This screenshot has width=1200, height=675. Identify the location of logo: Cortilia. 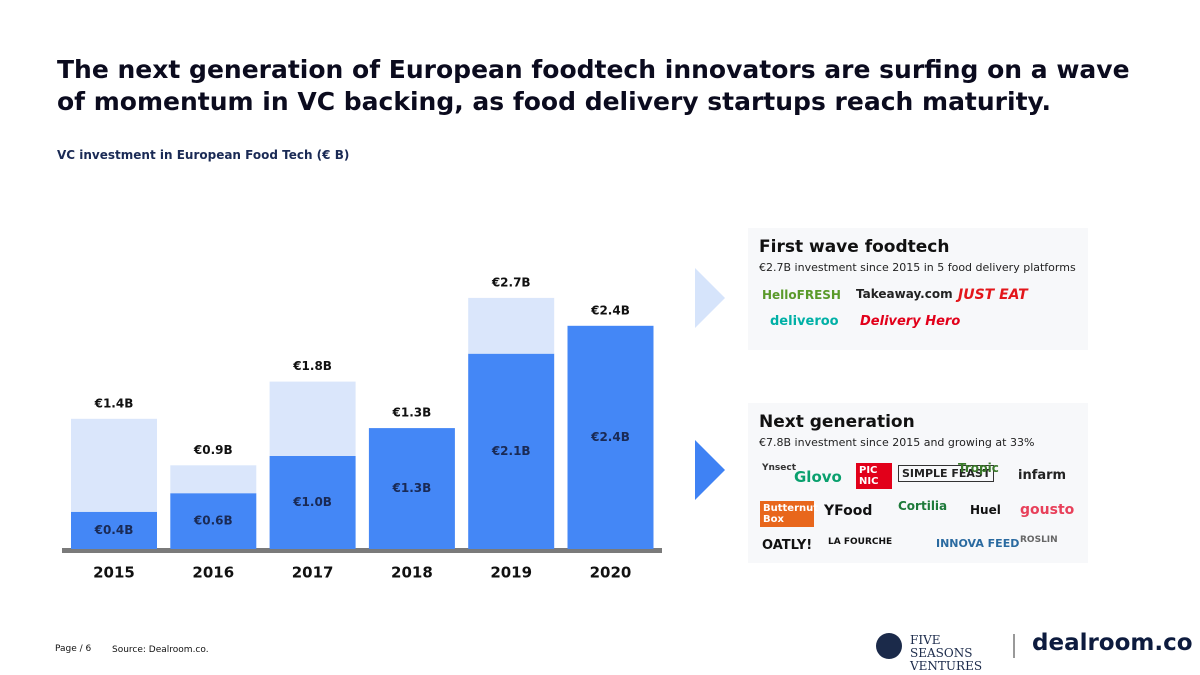
(923, 506).